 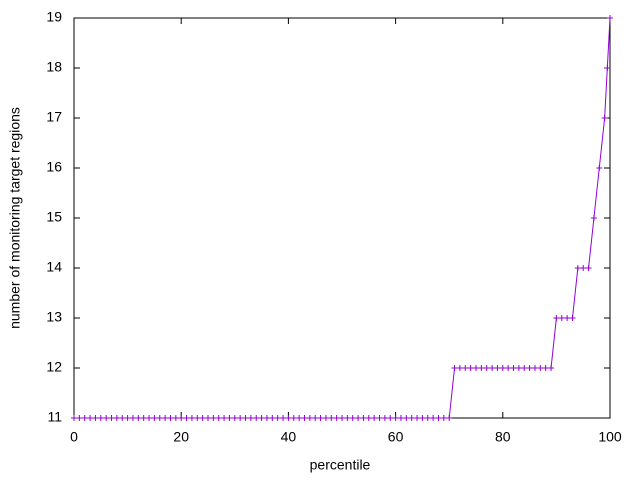 What do you see at coordinates (54, 167) in the screenshot?
I see `y-tick-label: 16` at bounding box center [54, 167].